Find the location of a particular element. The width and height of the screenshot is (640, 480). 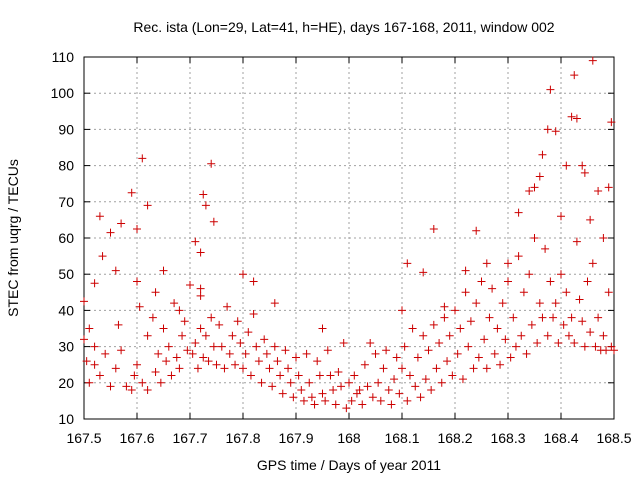

y-tick-label: 80 is located at coordinates (66, 166).